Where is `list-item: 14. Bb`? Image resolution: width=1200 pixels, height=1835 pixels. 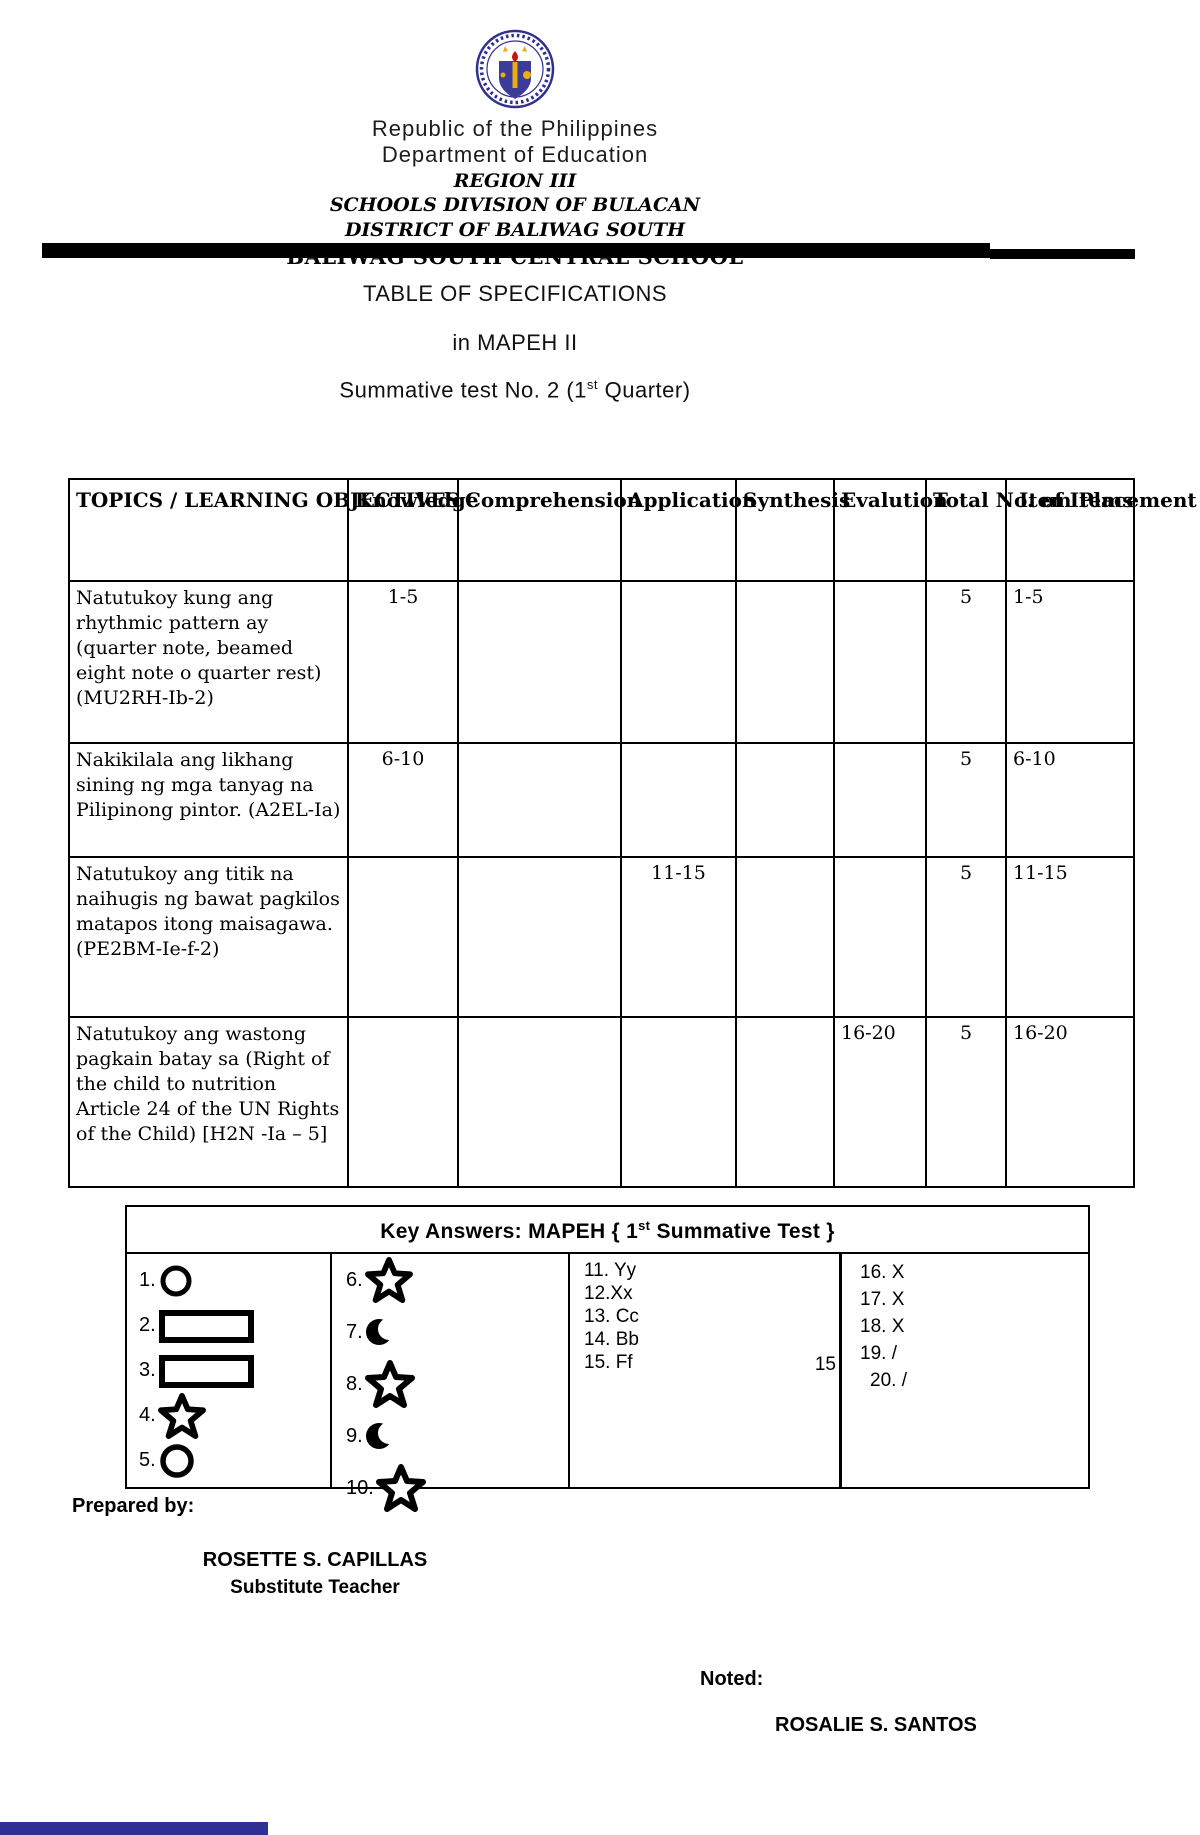 list-item: 14. Bb is located at coordinates (611, 1339).